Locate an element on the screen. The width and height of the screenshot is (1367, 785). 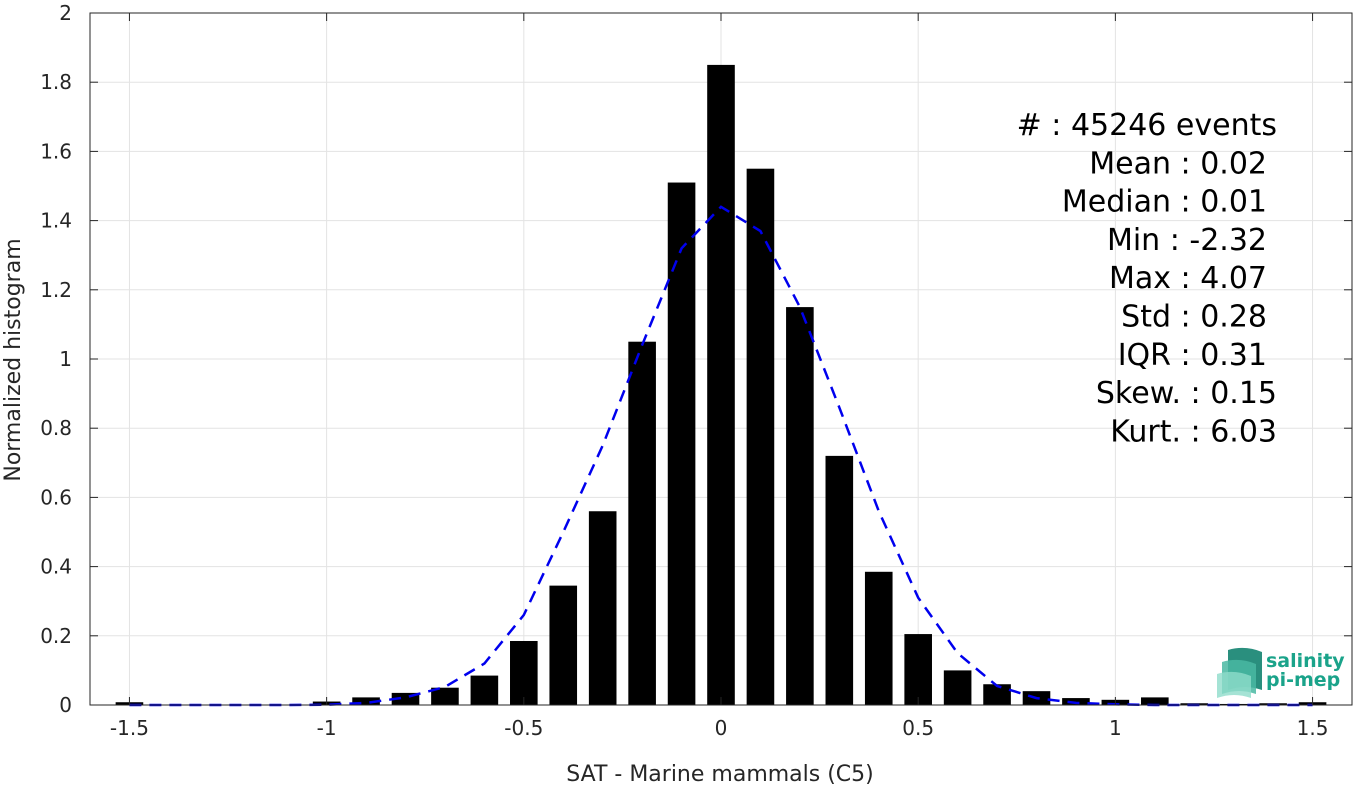
x-tick-label: -0.5 is located at coordinates (523, 728).